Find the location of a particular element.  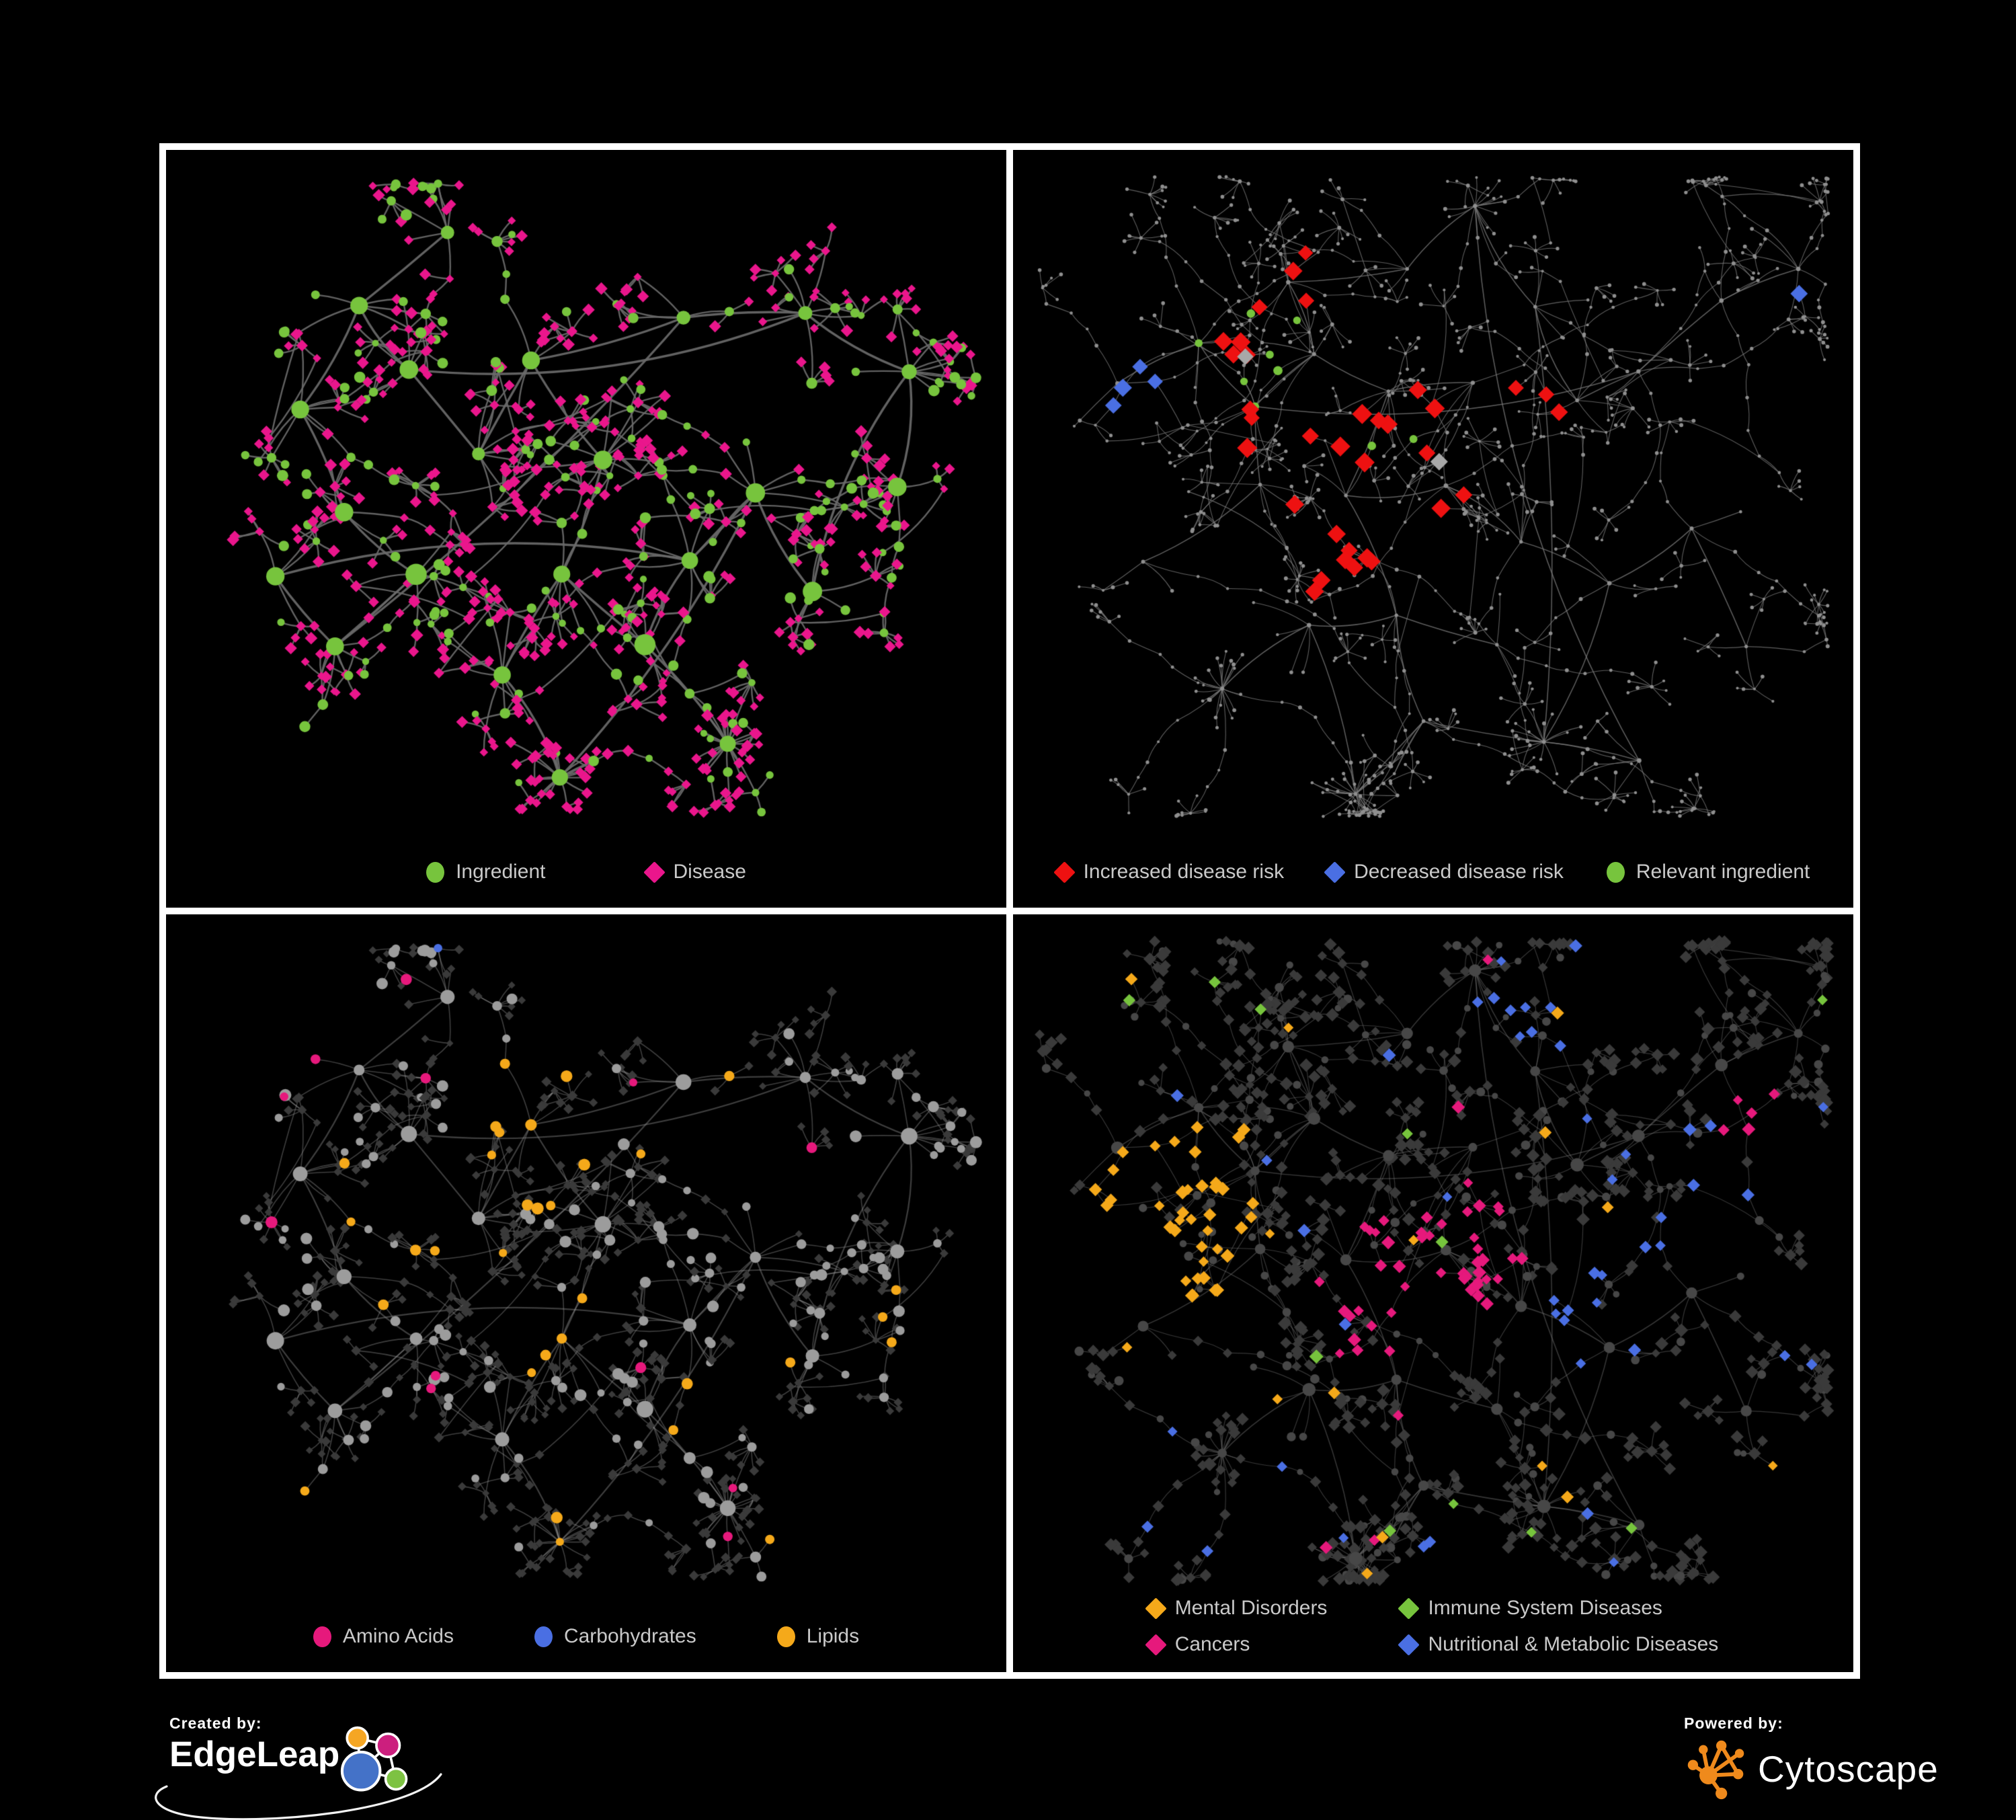

legend-item-ingredient: Ingredient is located at coordinates (486, 872).